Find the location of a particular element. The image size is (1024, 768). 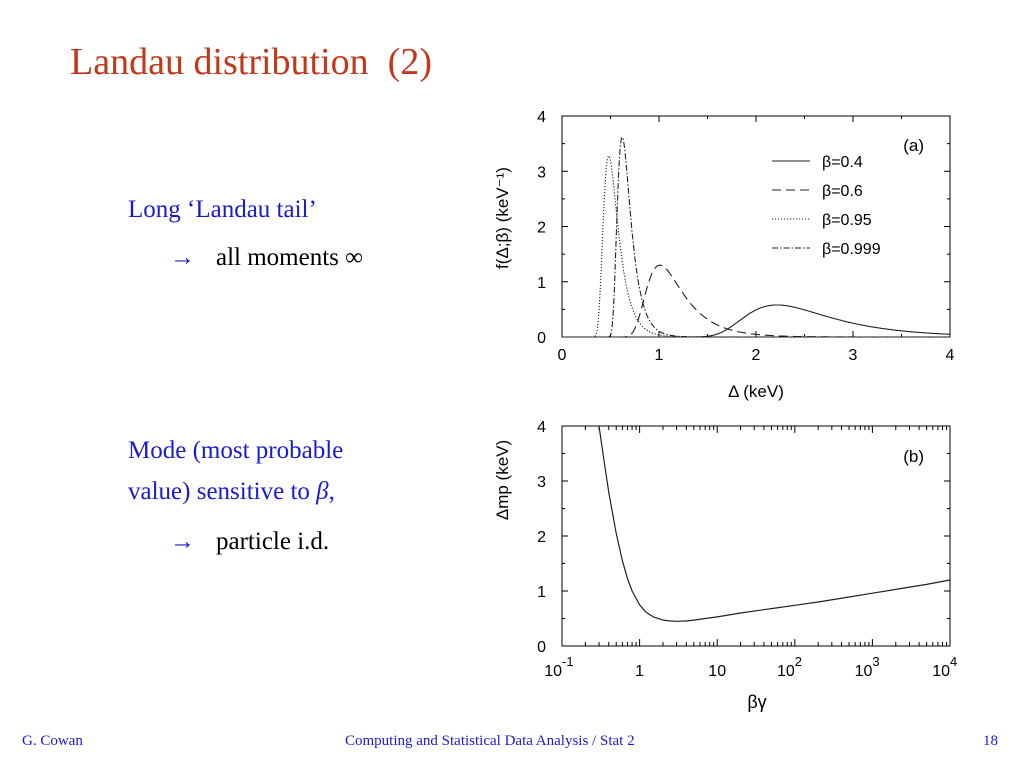

plot-a-legend-label: β=0.4 is located at coordinates (842, 162).